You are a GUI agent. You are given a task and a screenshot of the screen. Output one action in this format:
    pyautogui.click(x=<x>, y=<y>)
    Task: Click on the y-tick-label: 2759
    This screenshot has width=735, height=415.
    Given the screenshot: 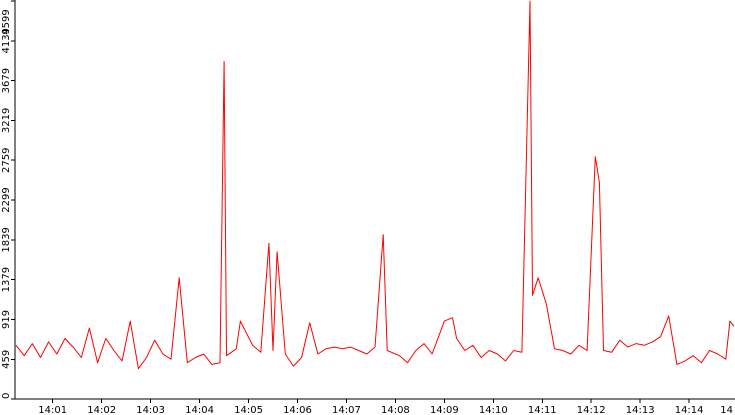 What is the action you would take?
    pyautogui.click(x=6, y=160)
    